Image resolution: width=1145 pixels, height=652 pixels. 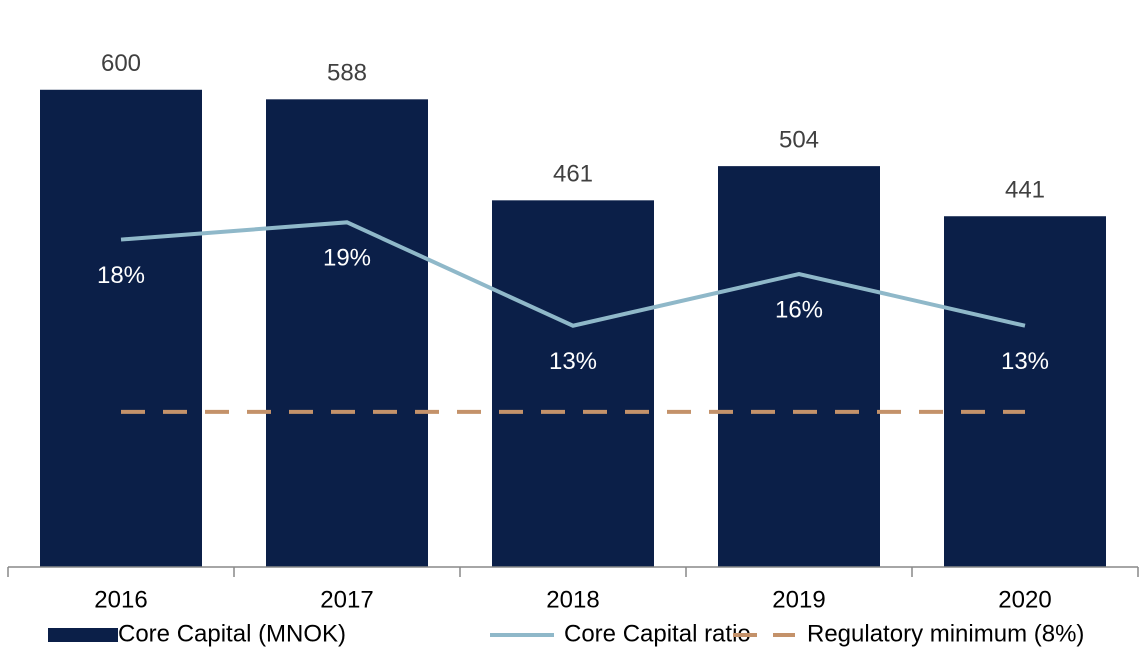 What do you see at coordinates (1025, 190) in the screenshot?
I see `bar-value-label: 441` at bounding box center [1025, 190].